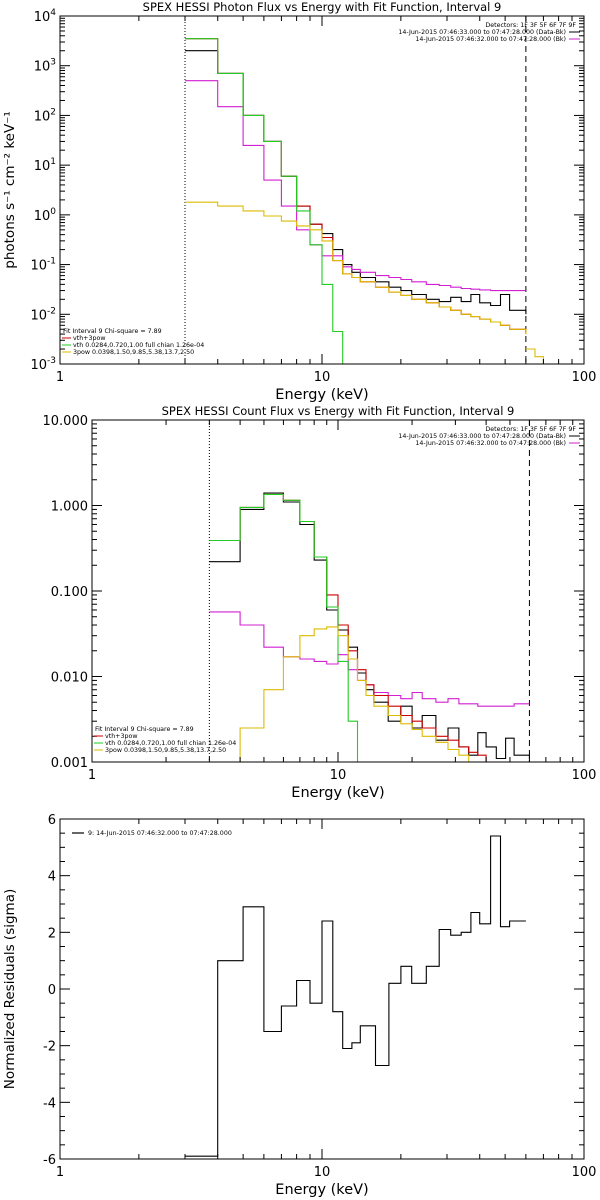 The image size is (600, 1200). What do you see at coordinates (45, 215) in the screenshot?
I see `y-tick-label: 10⁰` at bounding box center [45, 215].